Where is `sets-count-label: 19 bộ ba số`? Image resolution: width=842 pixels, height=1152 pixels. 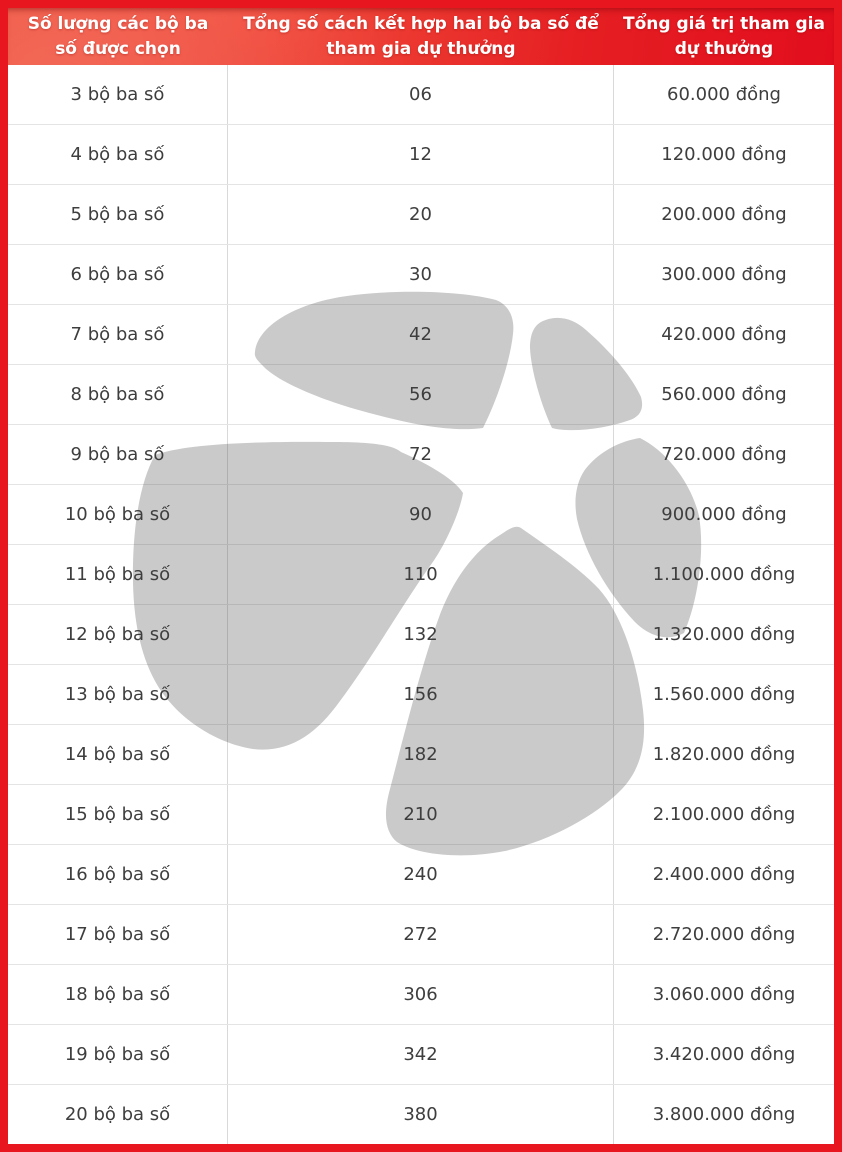
sets-count-label: 19 bộ ba số is located at coordinates (117, 1054).